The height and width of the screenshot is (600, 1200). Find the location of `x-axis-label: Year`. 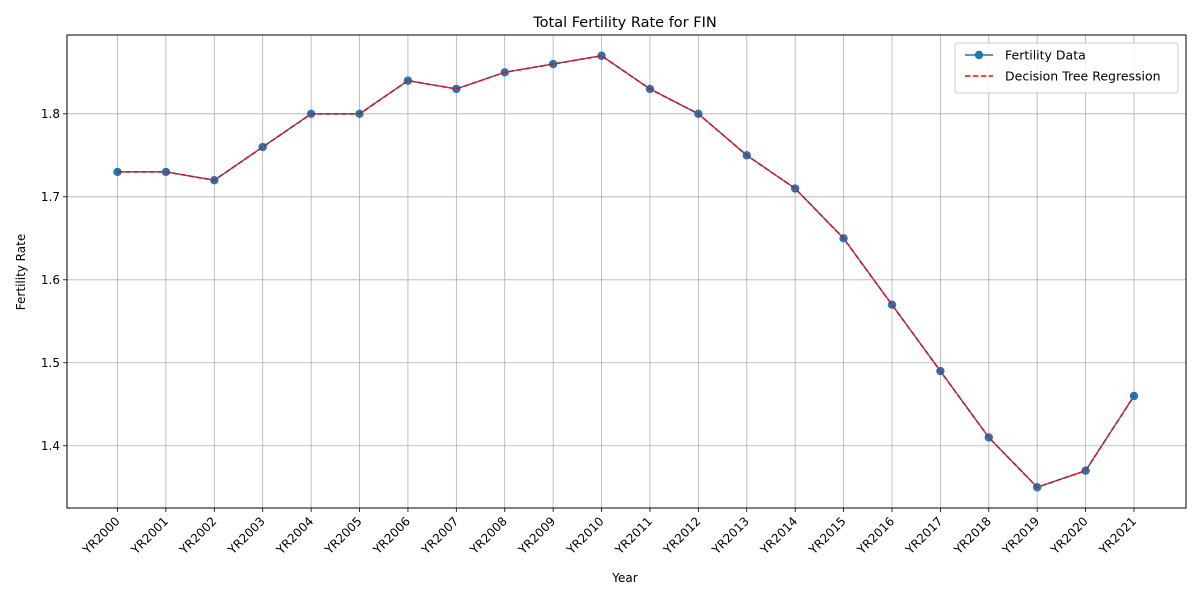

x-axis-label: Year is located at coordinates (624, 578).